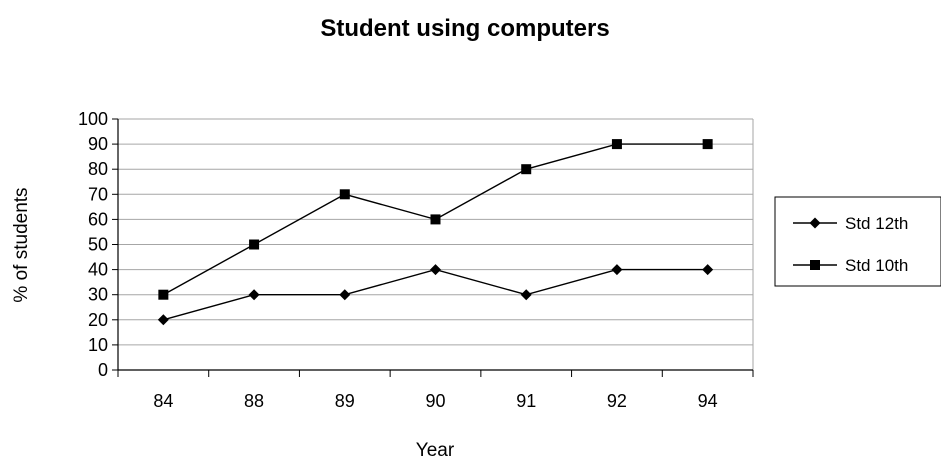 The height and width of the screenshot is (461, 941). I want to click on x-tick-label: 94, so click(708, 401).